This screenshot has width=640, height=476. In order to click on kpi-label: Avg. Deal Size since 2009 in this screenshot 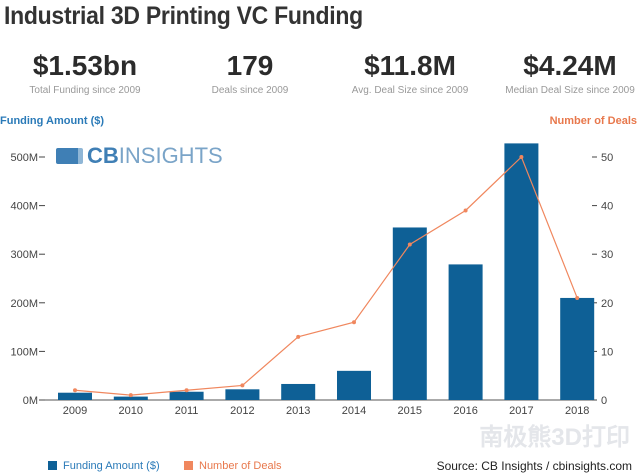, I will do `click(410, 90)`.